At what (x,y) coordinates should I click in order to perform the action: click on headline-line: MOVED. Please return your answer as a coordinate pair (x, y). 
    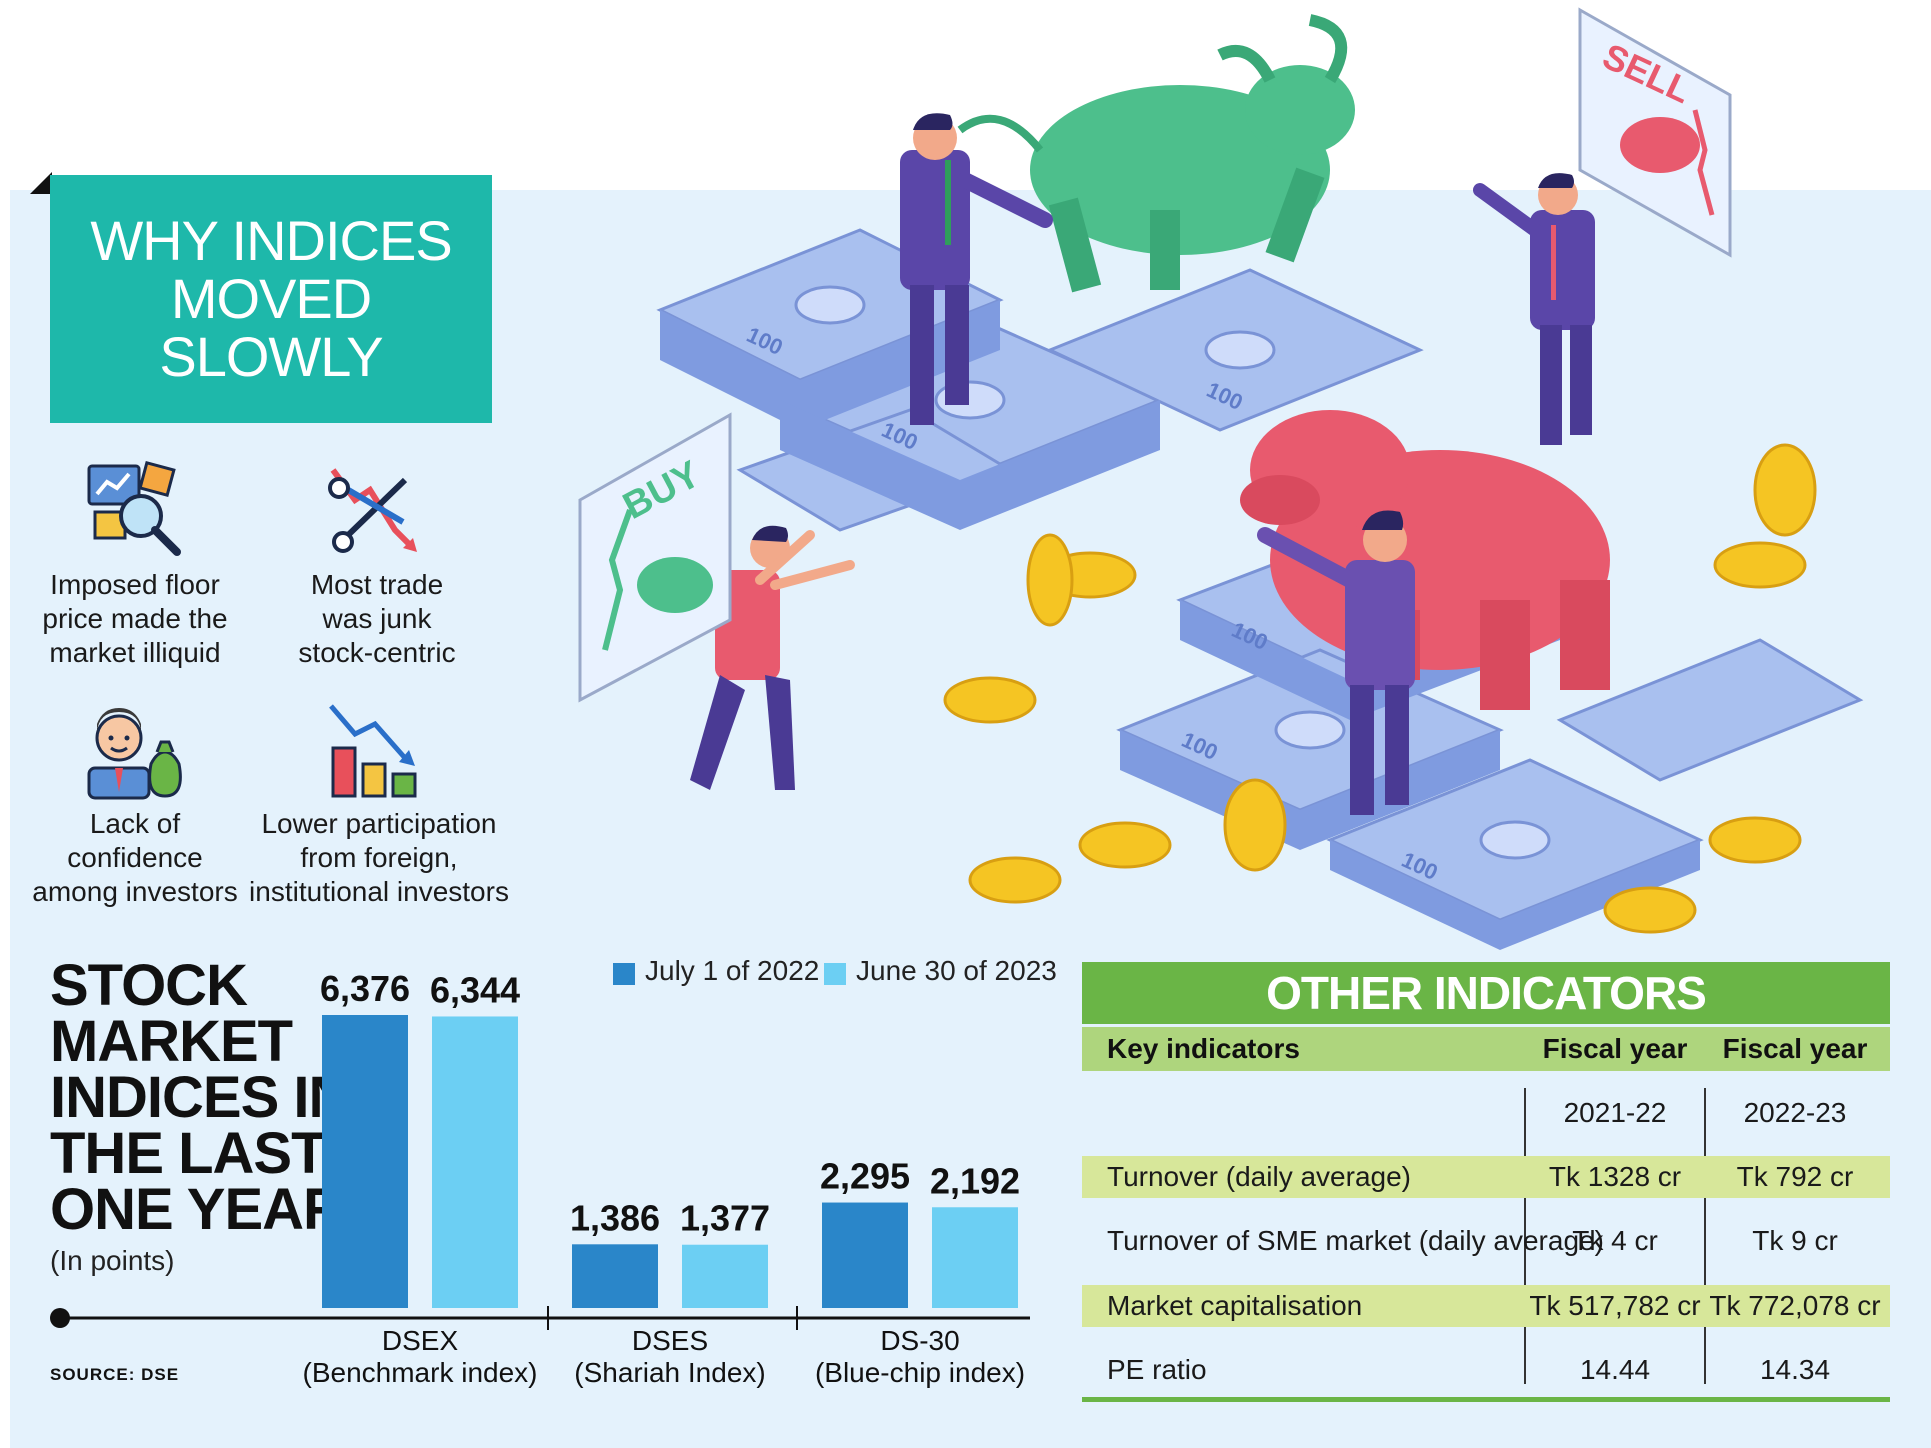
    Looking at the image, I should click on (271, 298).